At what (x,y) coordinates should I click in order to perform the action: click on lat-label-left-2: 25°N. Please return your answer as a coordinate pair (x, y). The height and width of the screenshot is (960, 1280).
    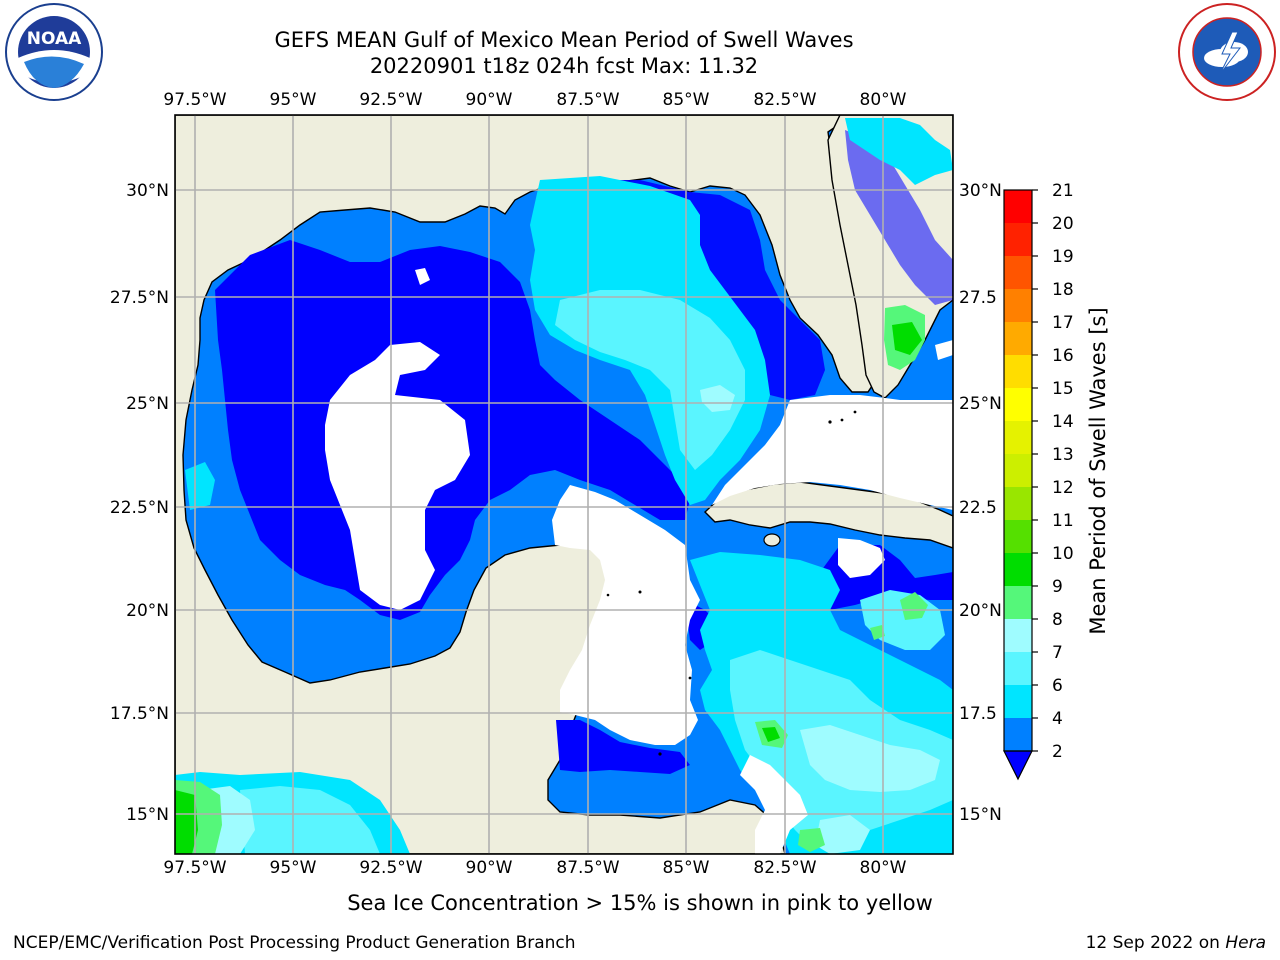
    Looking at the image, I should click on (147, 404).